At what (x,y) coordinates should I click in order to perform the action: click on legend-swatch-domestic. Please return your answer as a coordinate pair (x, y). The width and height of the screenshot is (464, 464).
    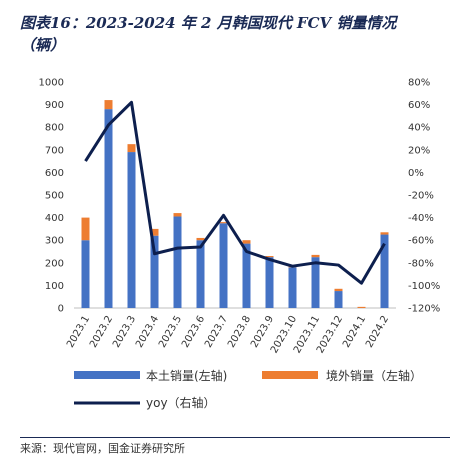
    Looking at the image, I should click on (107, 375).